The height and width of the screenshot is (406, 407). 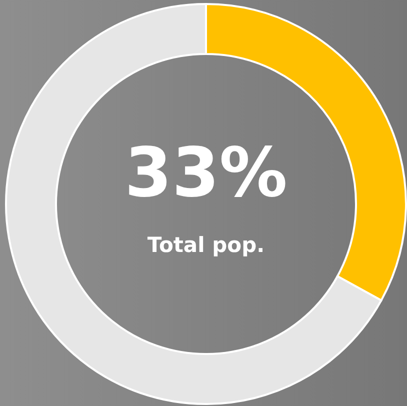 What do you see at coordinates (206, 245) in the screenshot?
I see `text: Total pop.` at bounding box center [206, 245].